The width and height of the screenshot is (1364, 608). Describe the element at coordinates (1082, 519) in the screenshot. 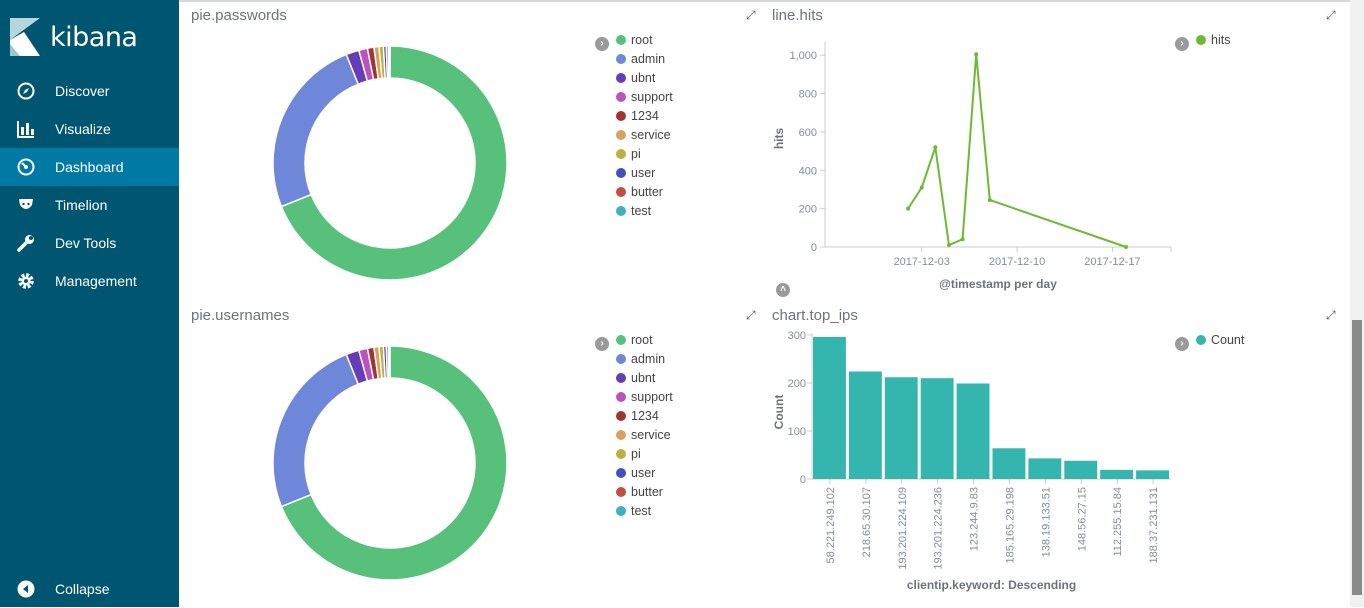

I see `x-tick-label: 148.56.27.15` at that location.